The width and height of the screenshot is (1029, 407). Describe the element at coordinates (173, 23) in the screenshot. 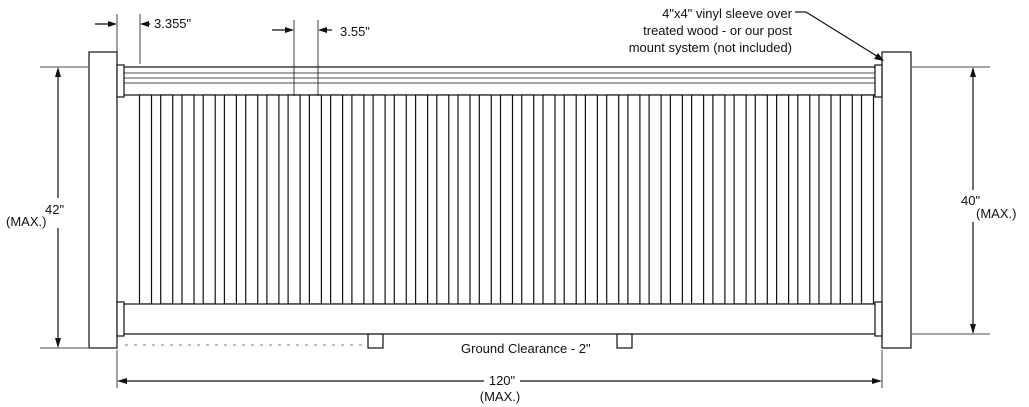

I see `baluster-width-label: 3.355"` at that location.